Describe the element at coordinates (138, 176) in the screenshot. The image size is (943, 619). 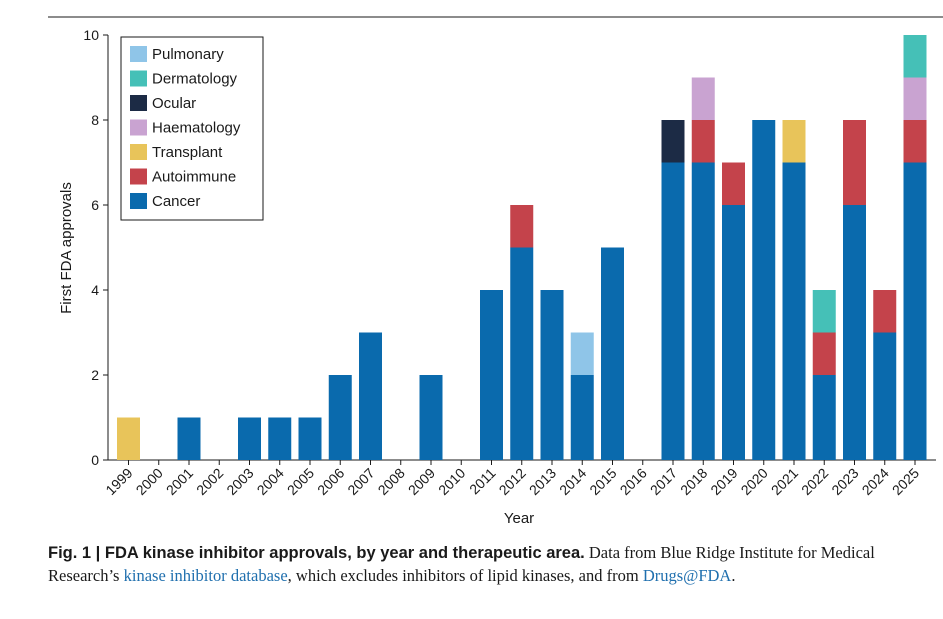
I see `legend-swatch-autoimmune` at that location.